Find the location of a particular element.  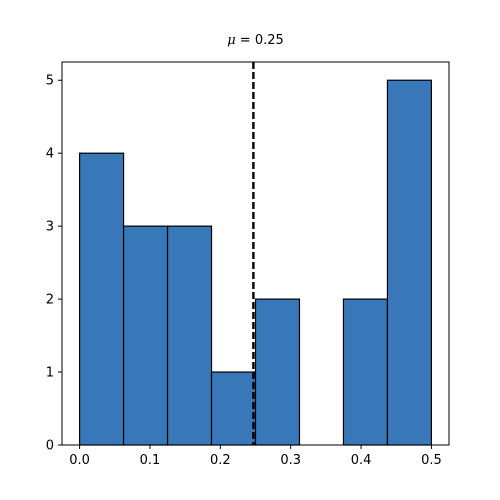

x-axis-ticks: 0.0 0.1 0.2 0.3 0.4 0.5 is located at coordinates (255, 456).